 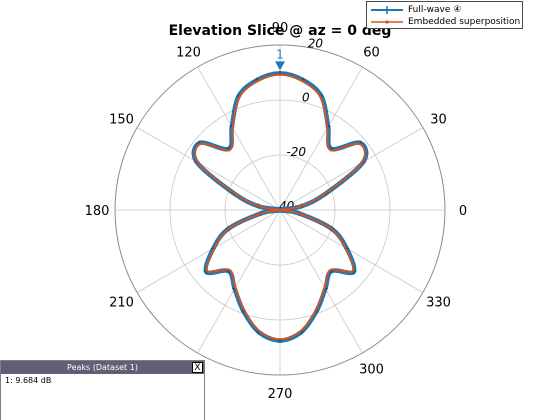 I want to click on radial-tick-1: -20, so click(x=296, y=152).